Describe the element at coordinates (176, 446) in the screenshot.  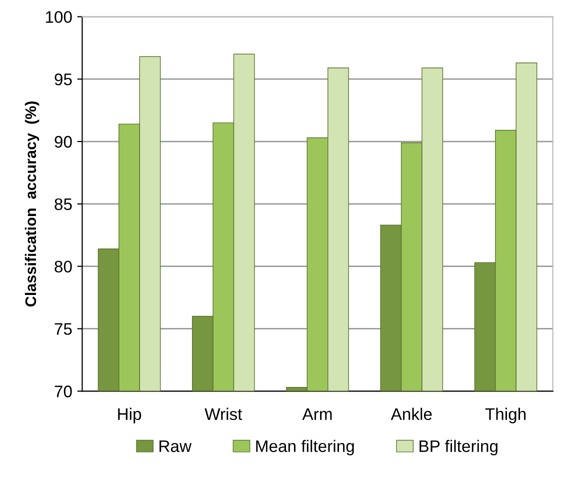
I see `legend-label: Raw` at that location.